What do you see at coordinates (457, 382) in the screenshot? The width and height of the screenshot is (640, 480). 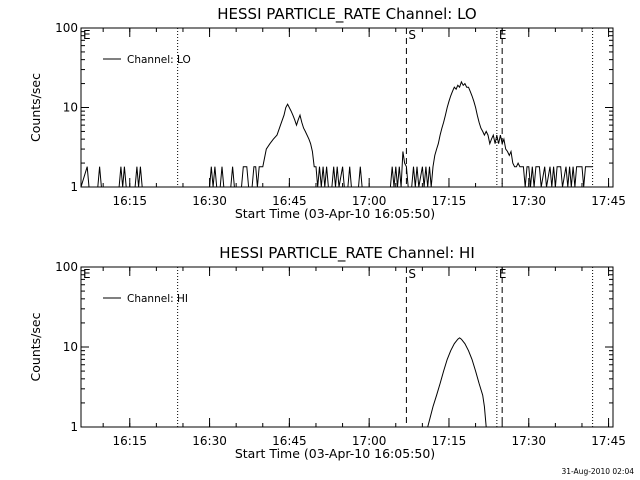 I see `series-line` at bounding box center [457, 382].